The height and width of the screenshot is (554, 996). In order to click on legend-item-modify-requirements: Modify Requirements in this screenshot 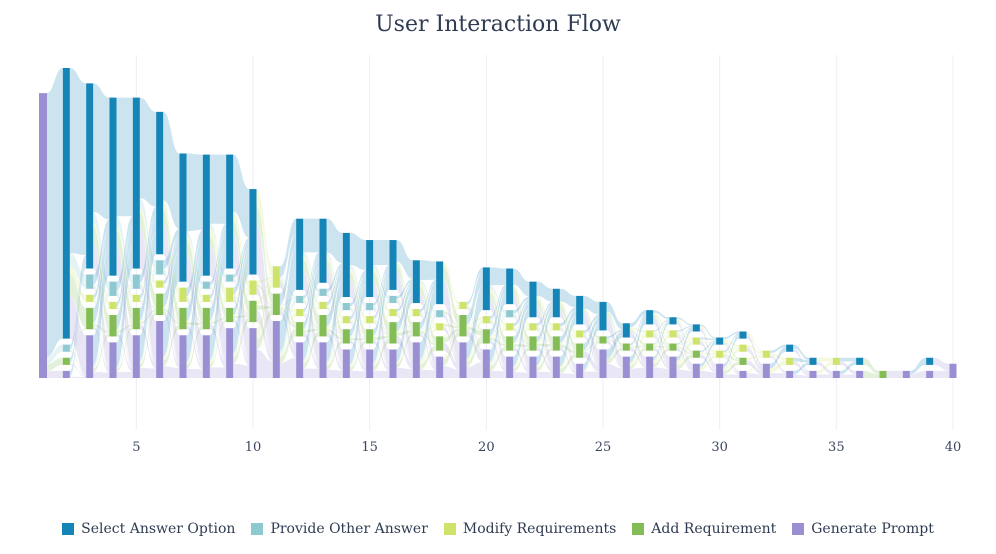, I will do `click(529, 529)`.